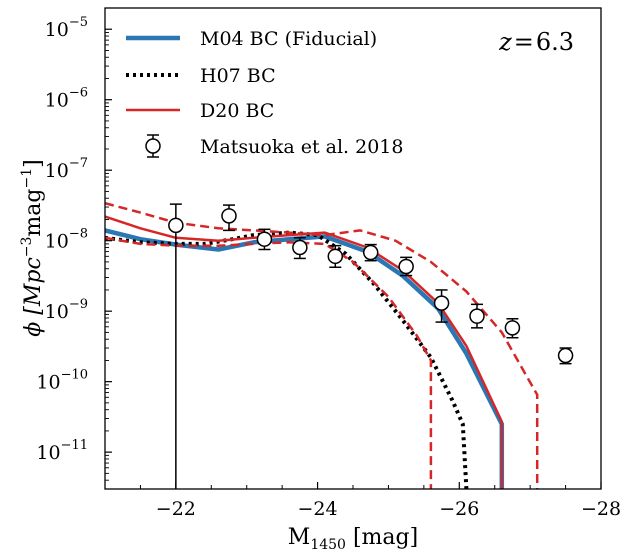  I want to click on y-axis-label: ϕ [Mpc−3mag−1], so click(32, 247).